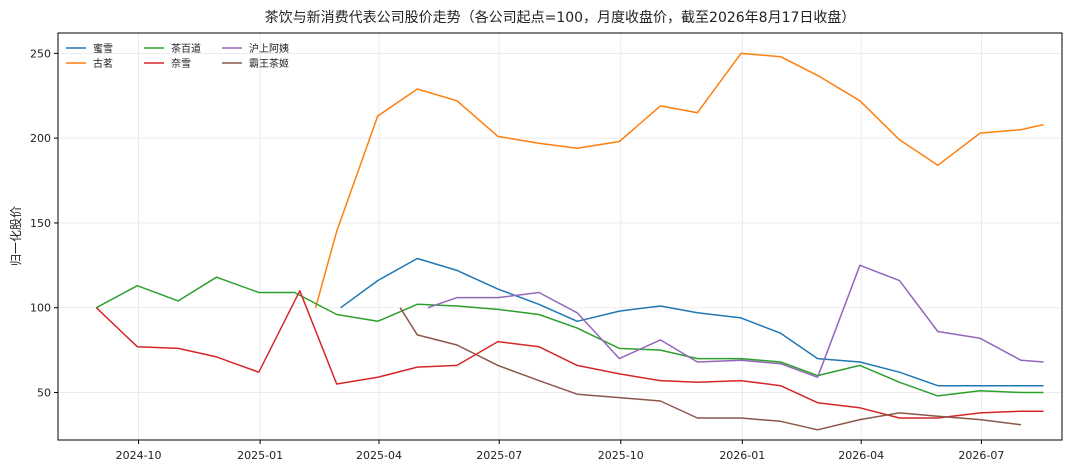  Describe the element at coordinates (139, 455) in the screenshot. I see `x-tick-label: 2024-10` at that location.